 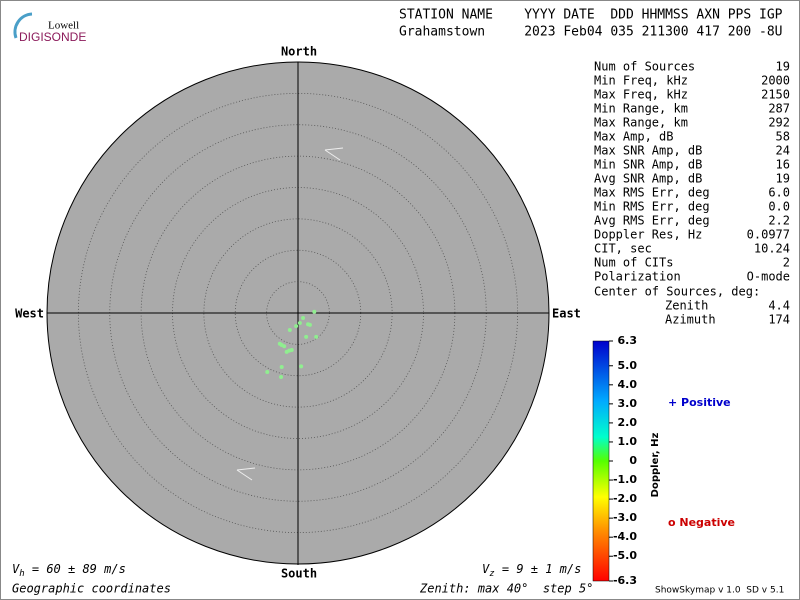 What do you see at coordinates (566, 314) in the screenshot?
I see `east-label: East` at bounding box center [566, 314].